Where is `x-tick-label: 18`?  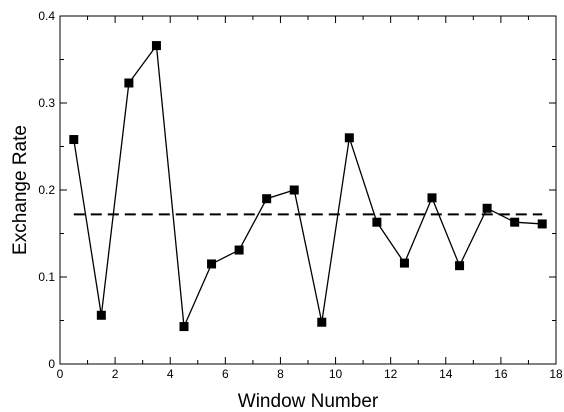 x-tick-label: 18 is located at coordinates (556, 374).